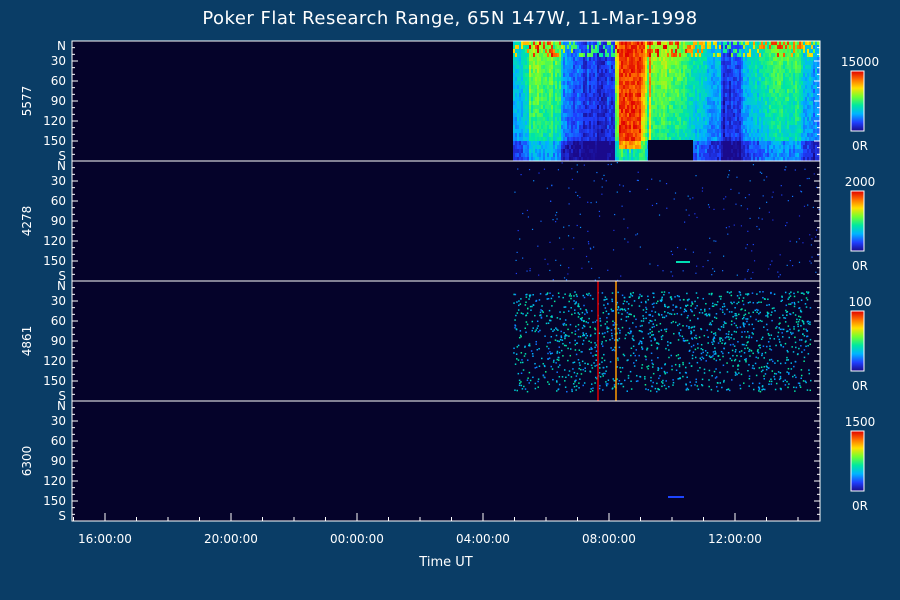 The image size is (900, 600). I want to click on colorbar-6300: 1500 0R, so click(860, 464).